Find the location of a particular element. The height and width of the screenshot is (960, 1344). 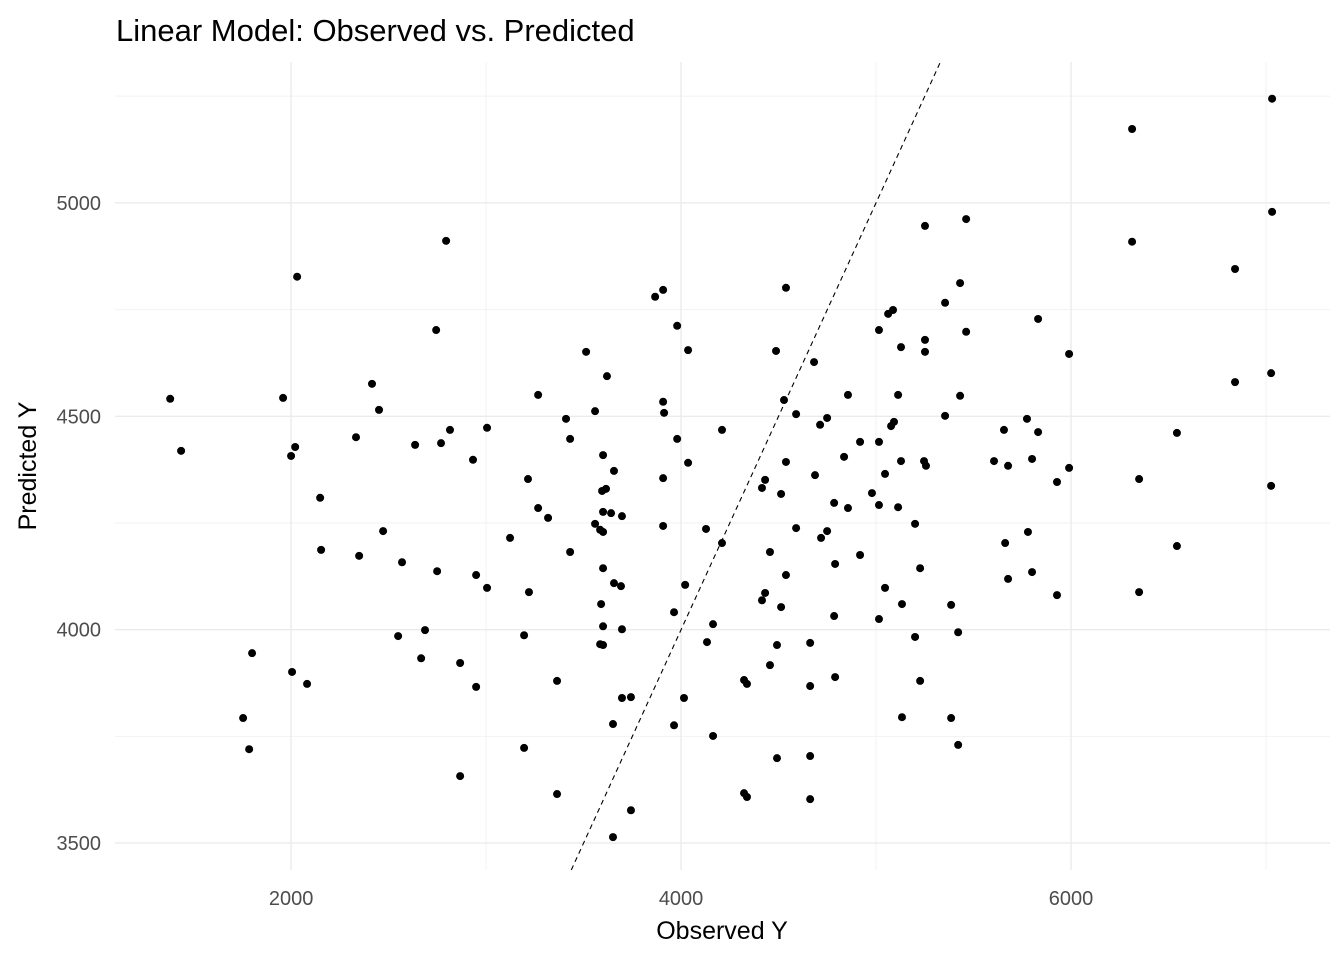

y-tick-label: 4500 is located at coordinates (79, 417).